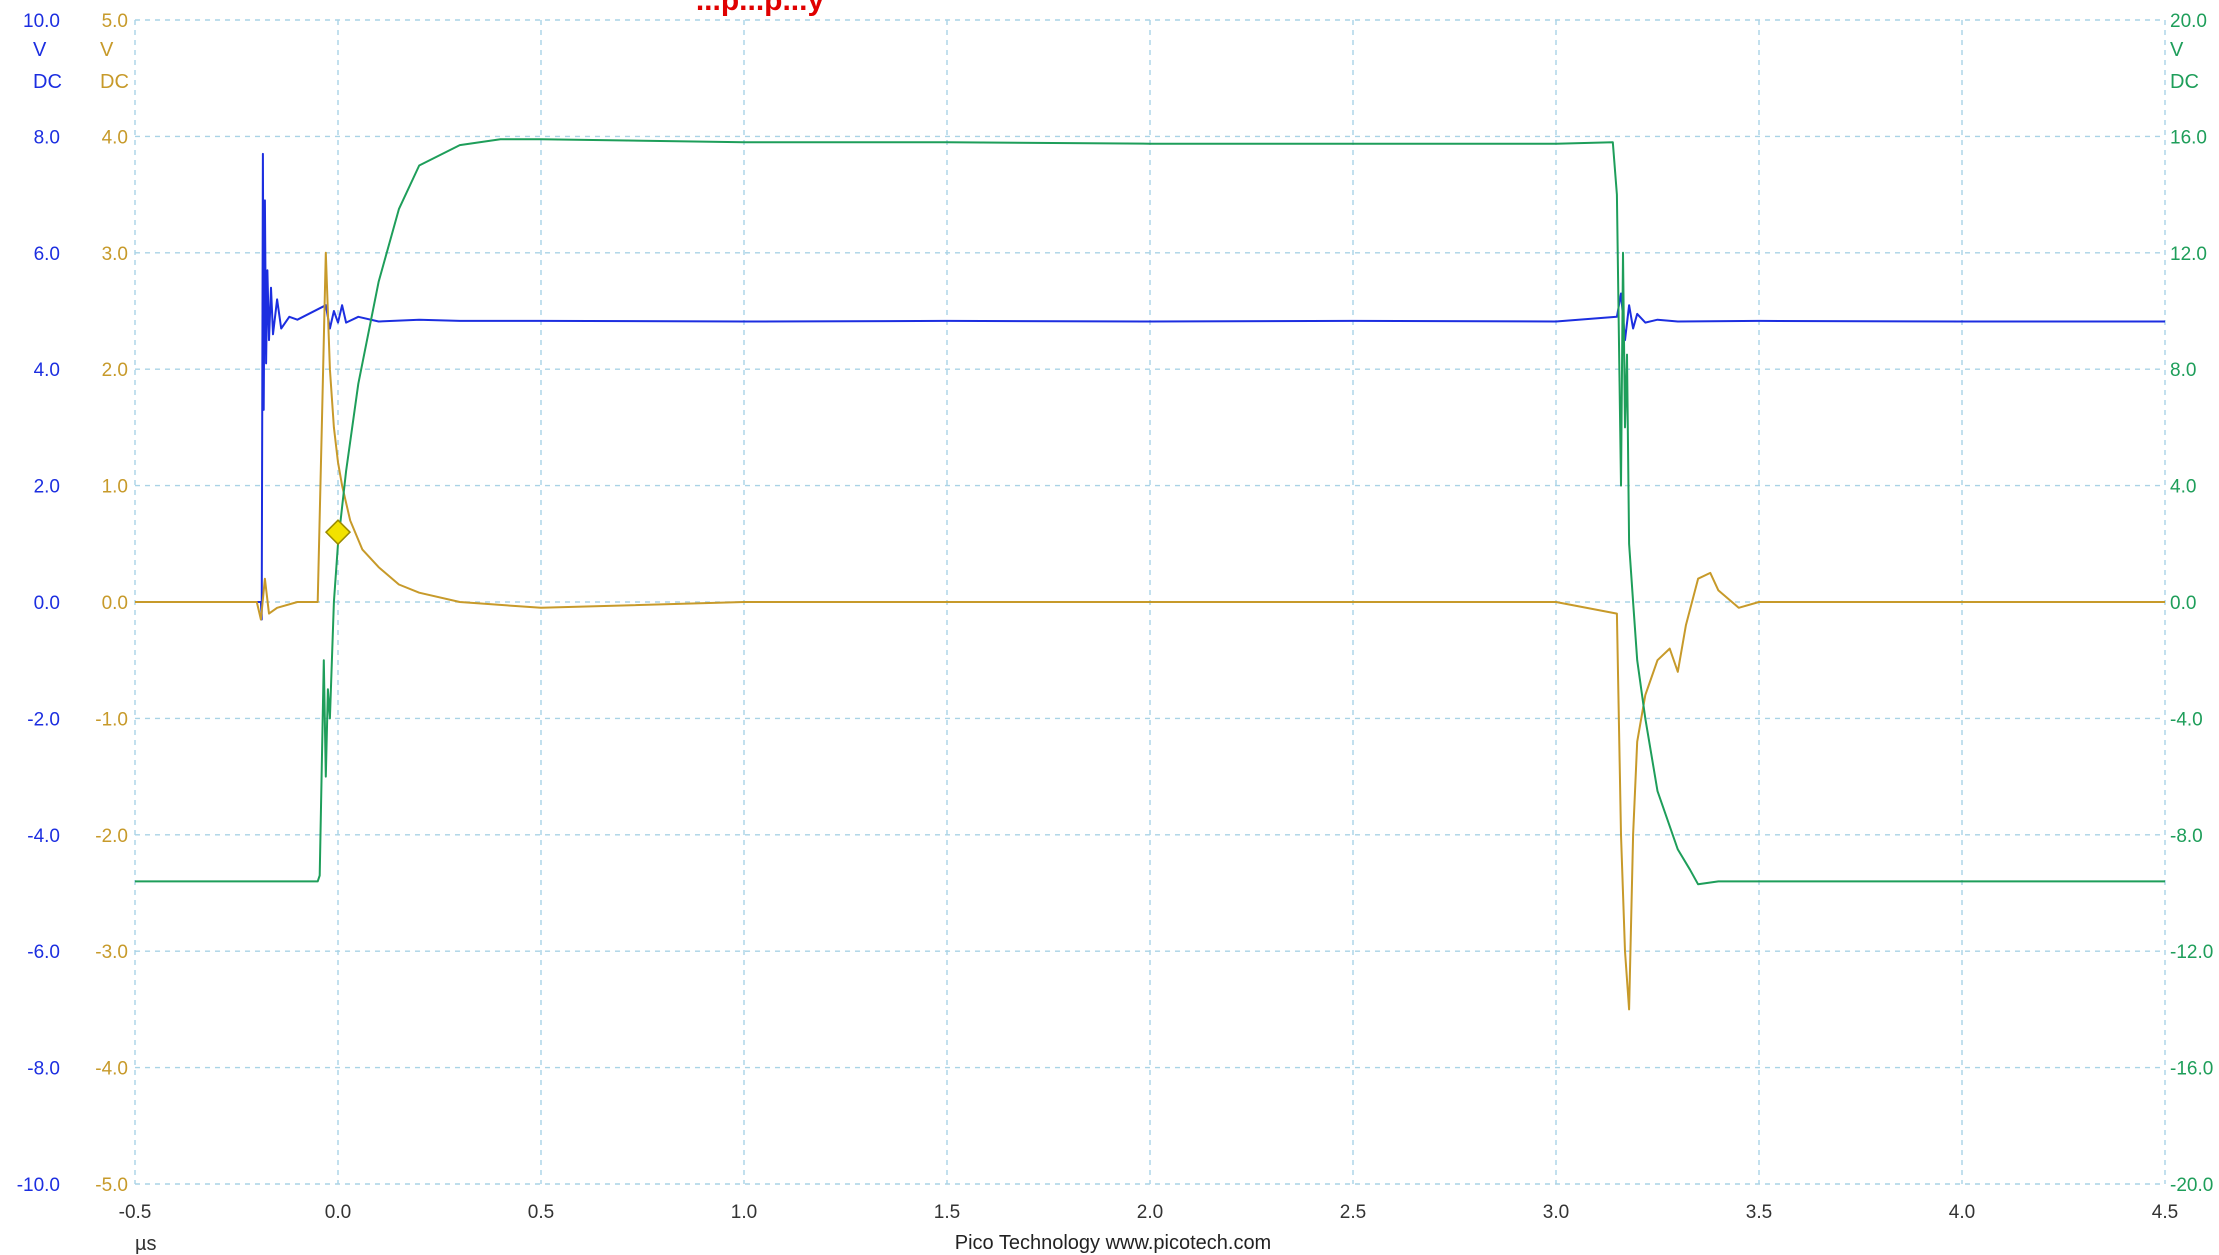 This screenshot has width=2219, height=1255. Describe the element at coordinates (43, 952) in the screenshot. I see `blue-y-tick-label: -6.0` at that location.